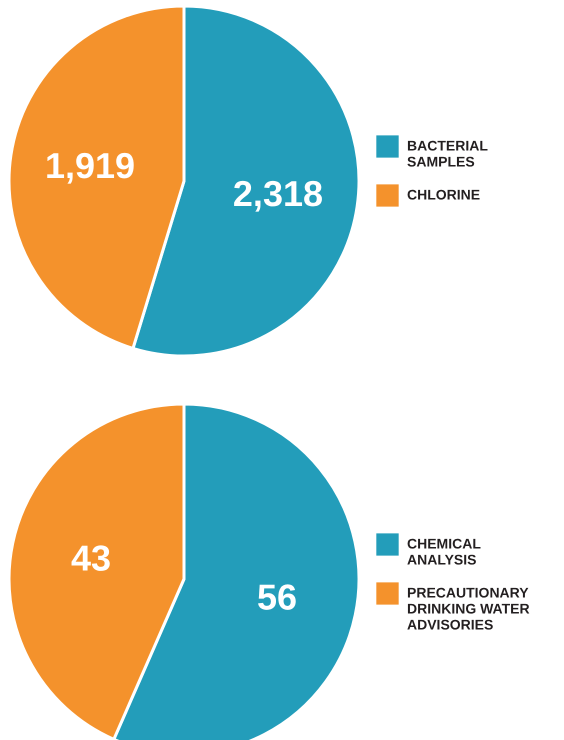 The image size is (564, 740). Describe the element at coordinates (444, 552) in the screenshot. I see `legend-label: CHEMICAL ANALYSIS` at that location.